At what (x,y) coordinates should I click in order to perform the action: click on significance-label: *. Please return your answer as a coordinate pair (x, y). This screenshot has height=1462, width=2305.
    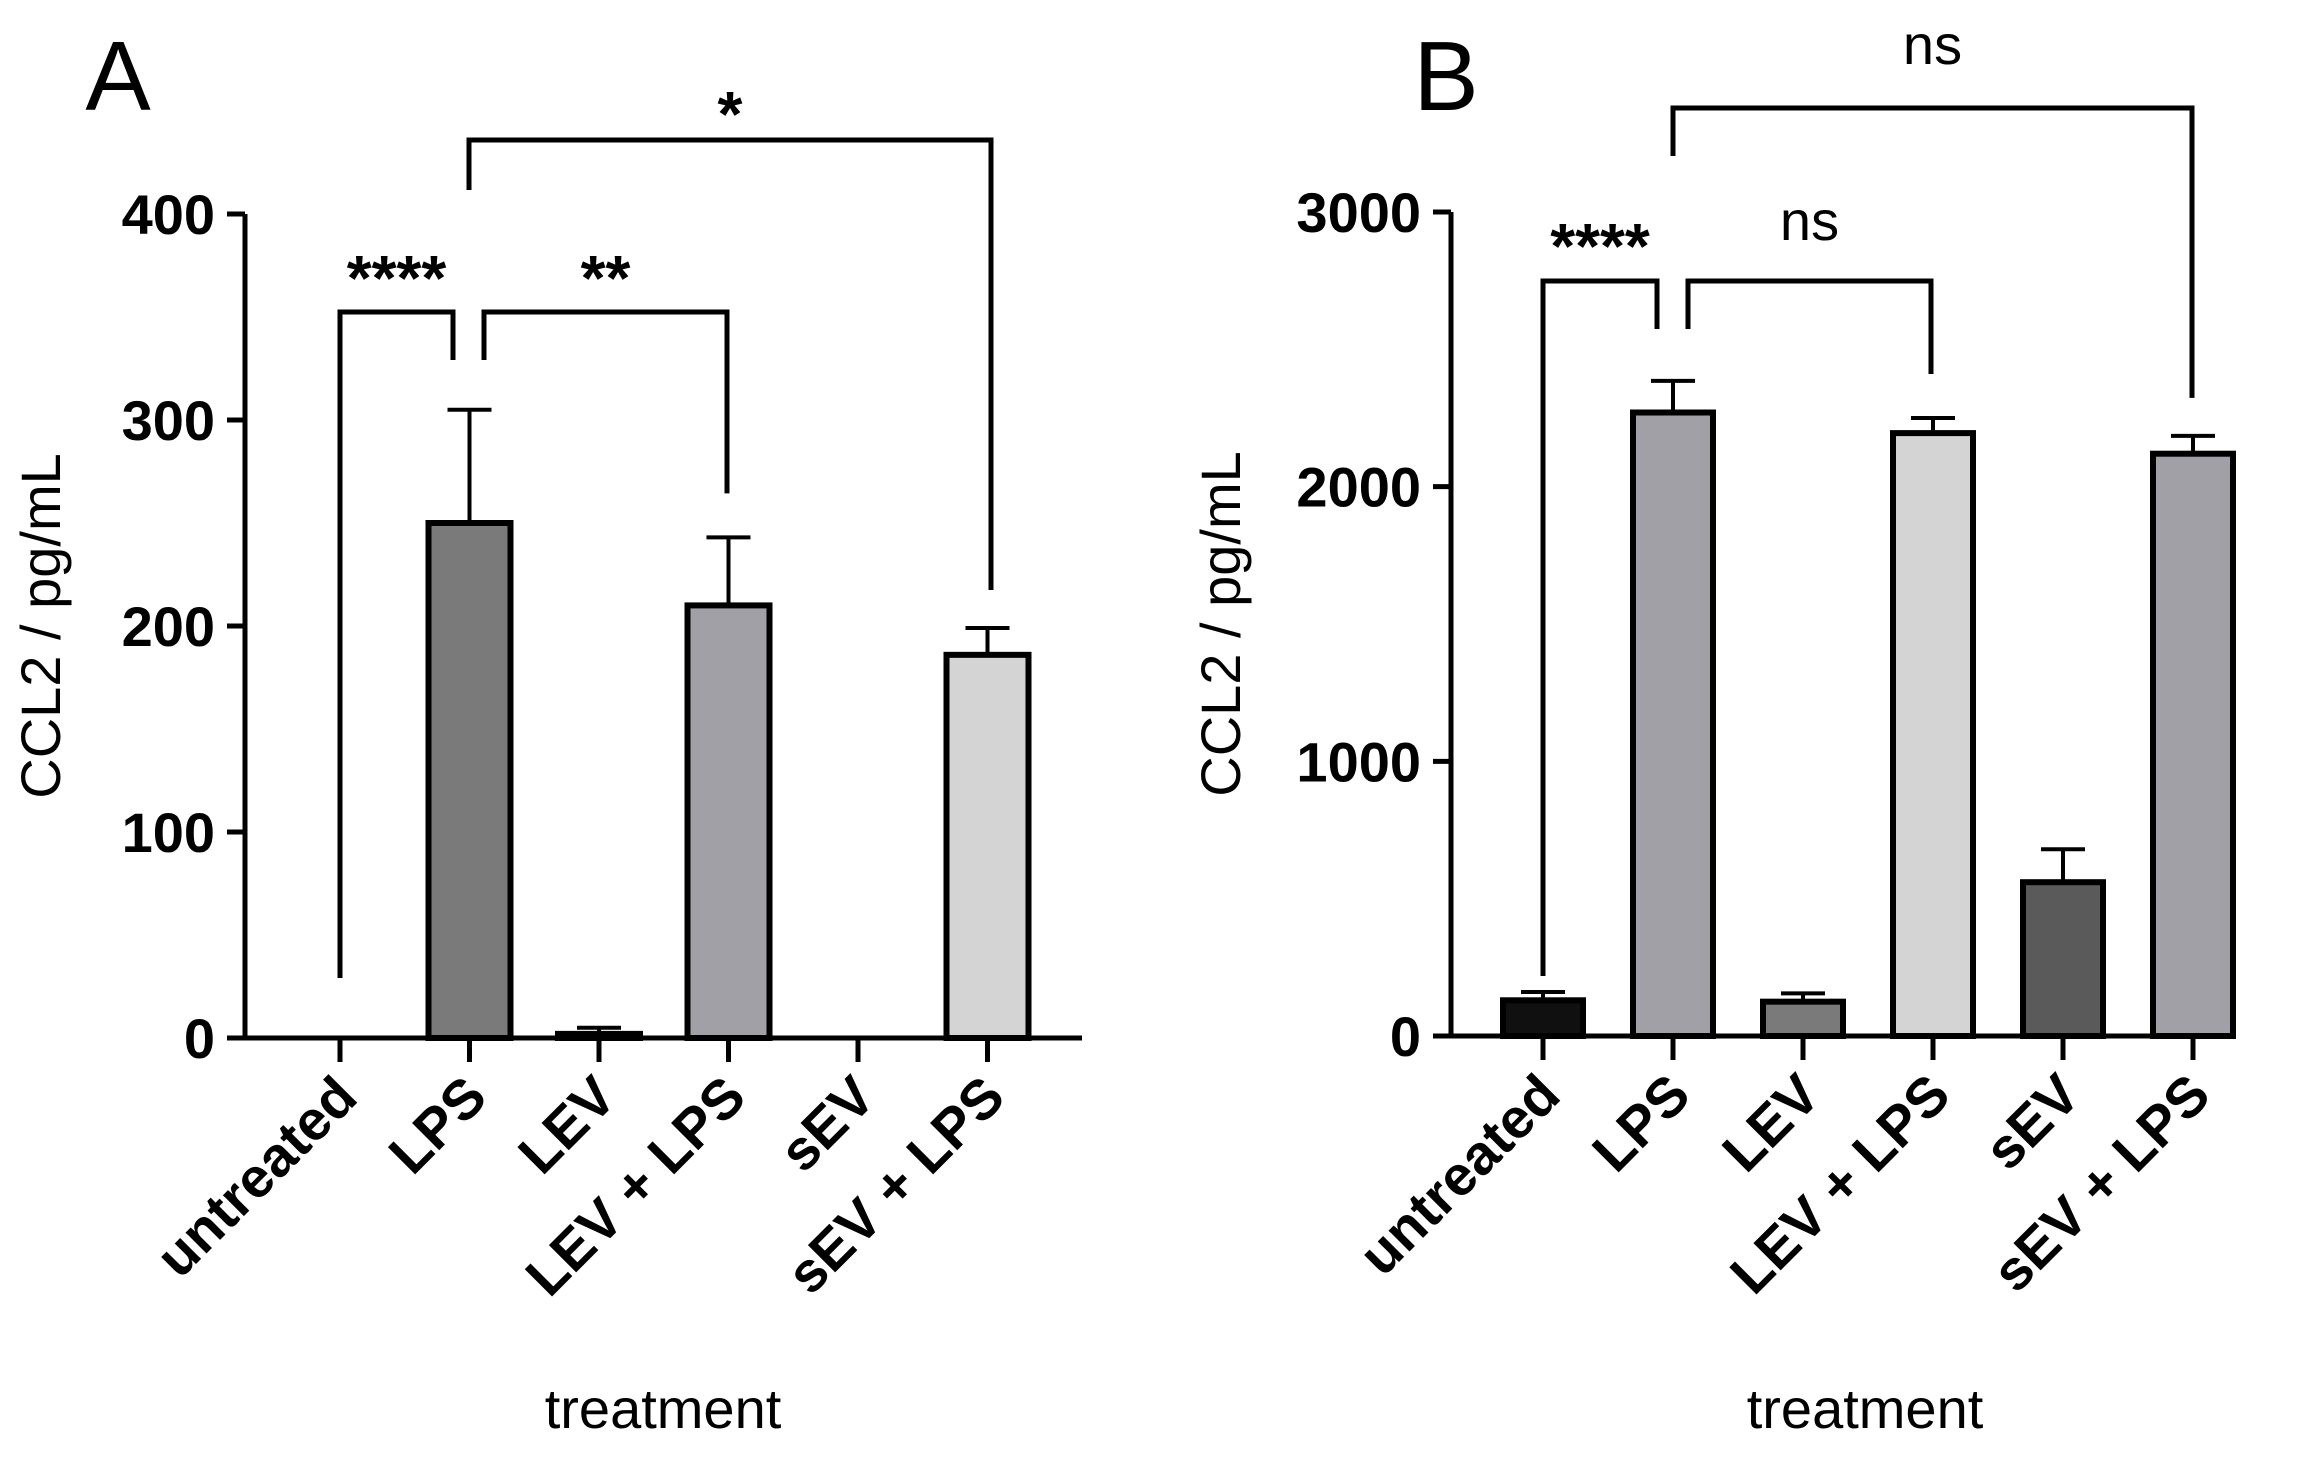
    Looking at the image, I should click on (730, 114).